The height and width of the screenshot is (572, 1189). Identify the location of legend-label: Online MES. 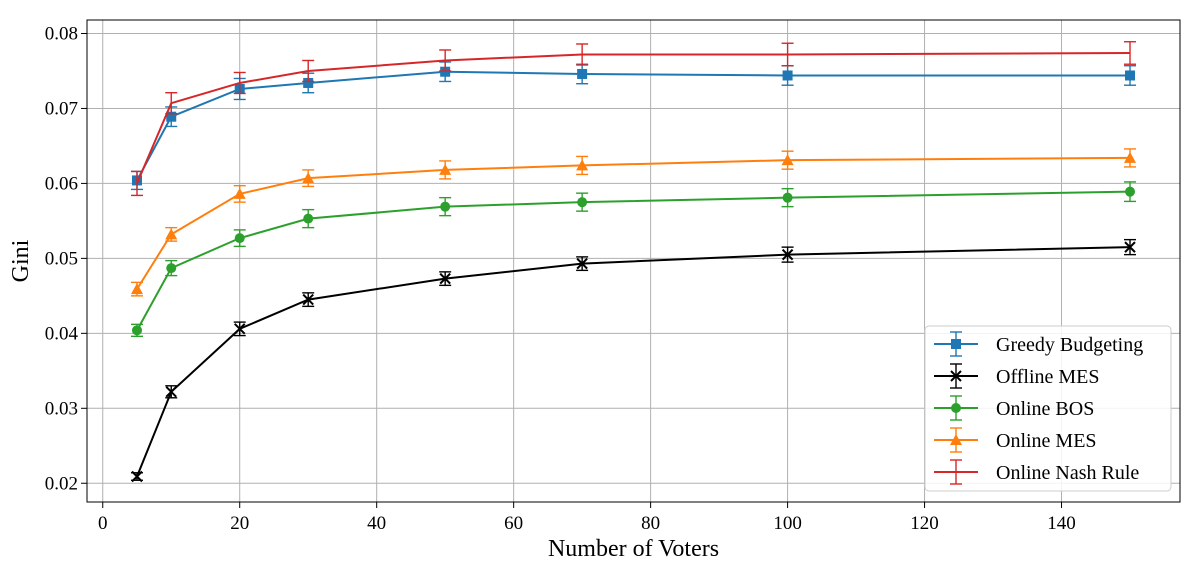
(1046, 441).